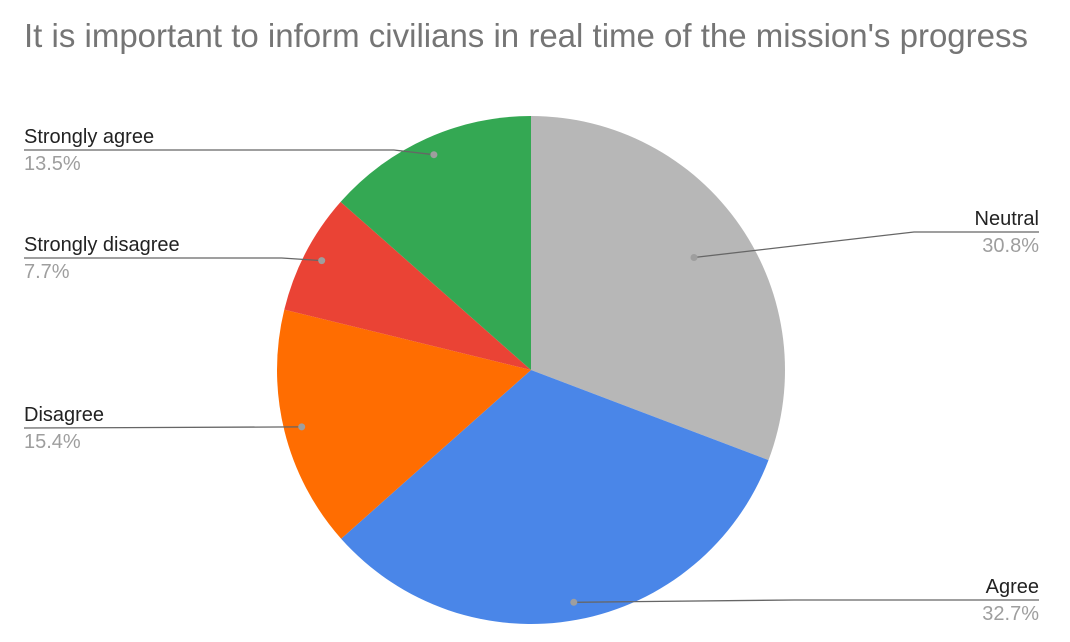 The width and height of the screenshot is (1070, 642). I want to click on slice-label-strongly-disagree: Strongly disagree, so click(102, 245).